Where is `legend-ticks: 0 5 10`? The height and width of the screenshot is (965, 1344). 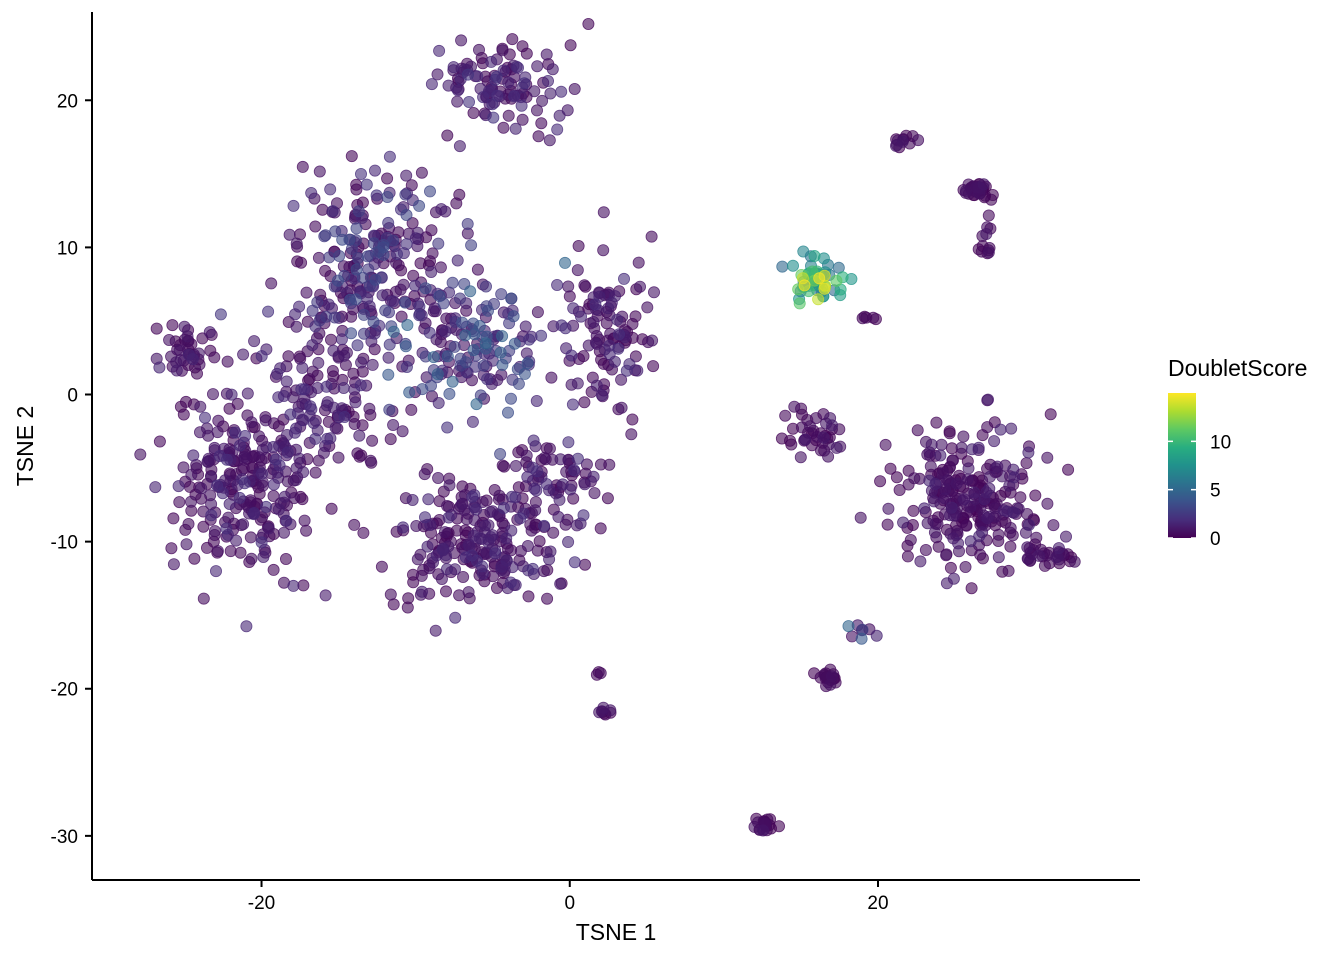
legend-ticks: 0 5 10 is located at coordinates (1199, 491).